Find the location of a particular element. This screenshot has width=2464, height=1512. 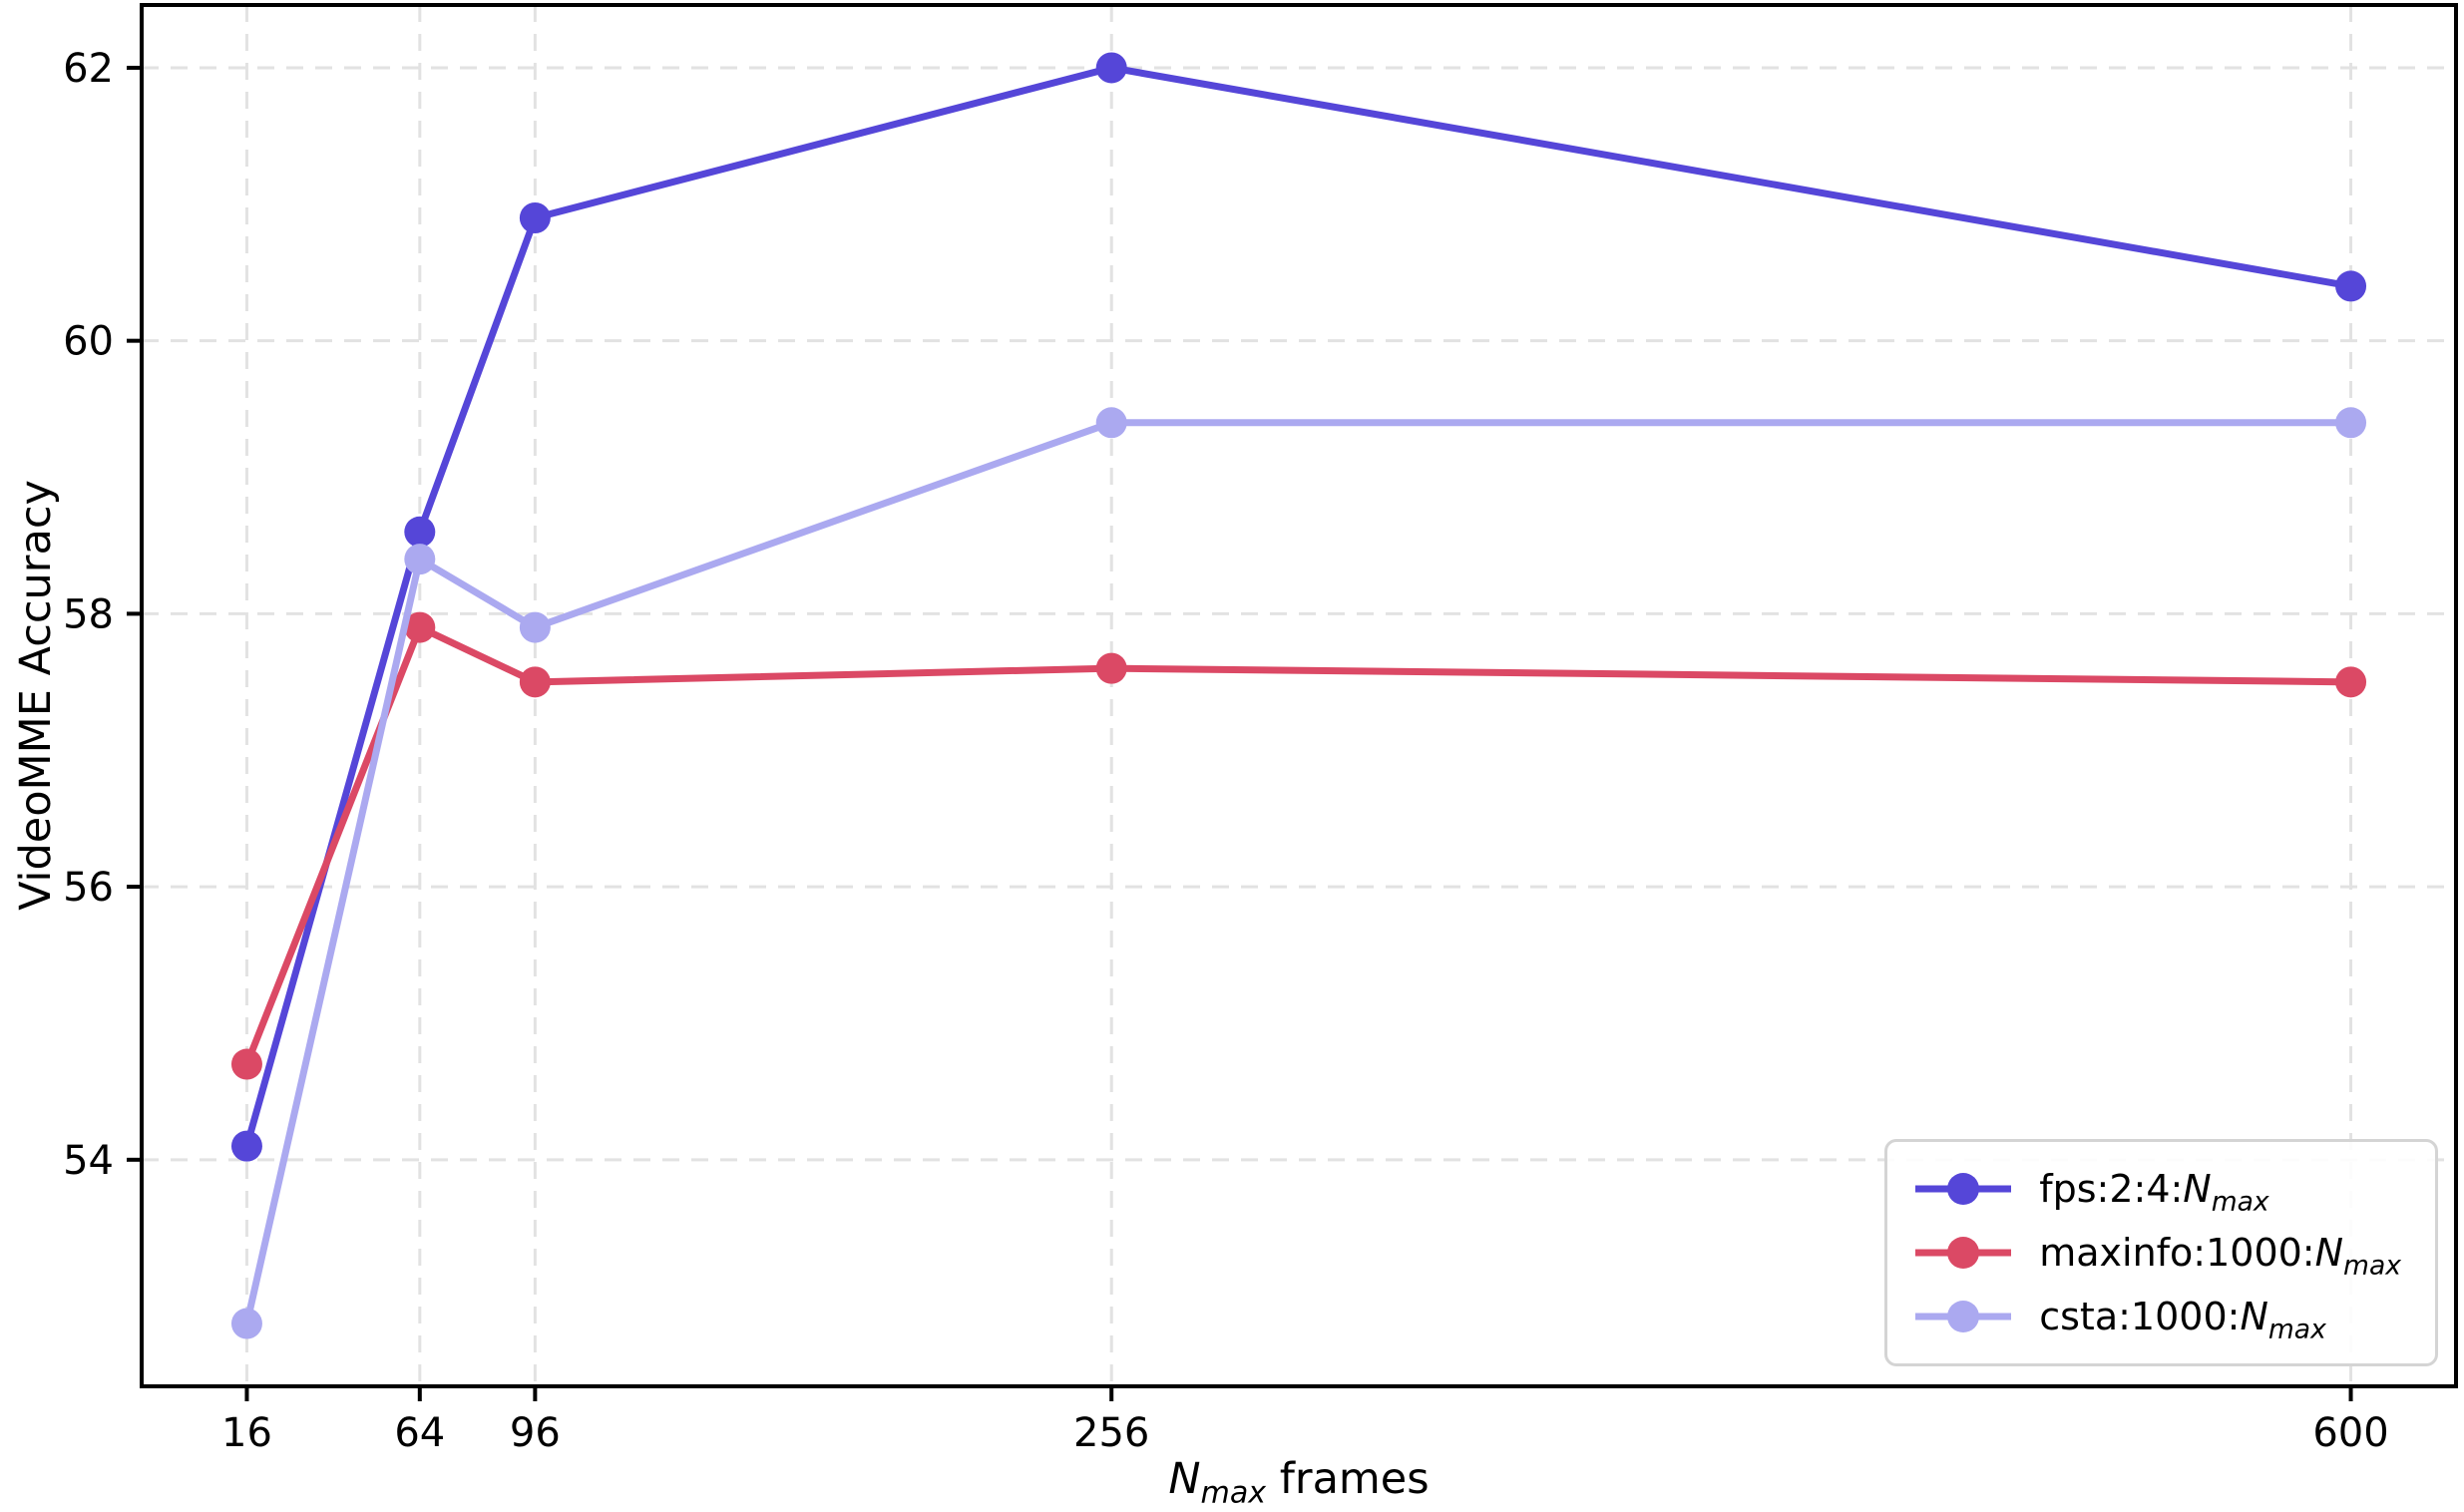

y-tick-label: 62 is located at coordinates (88, 69).